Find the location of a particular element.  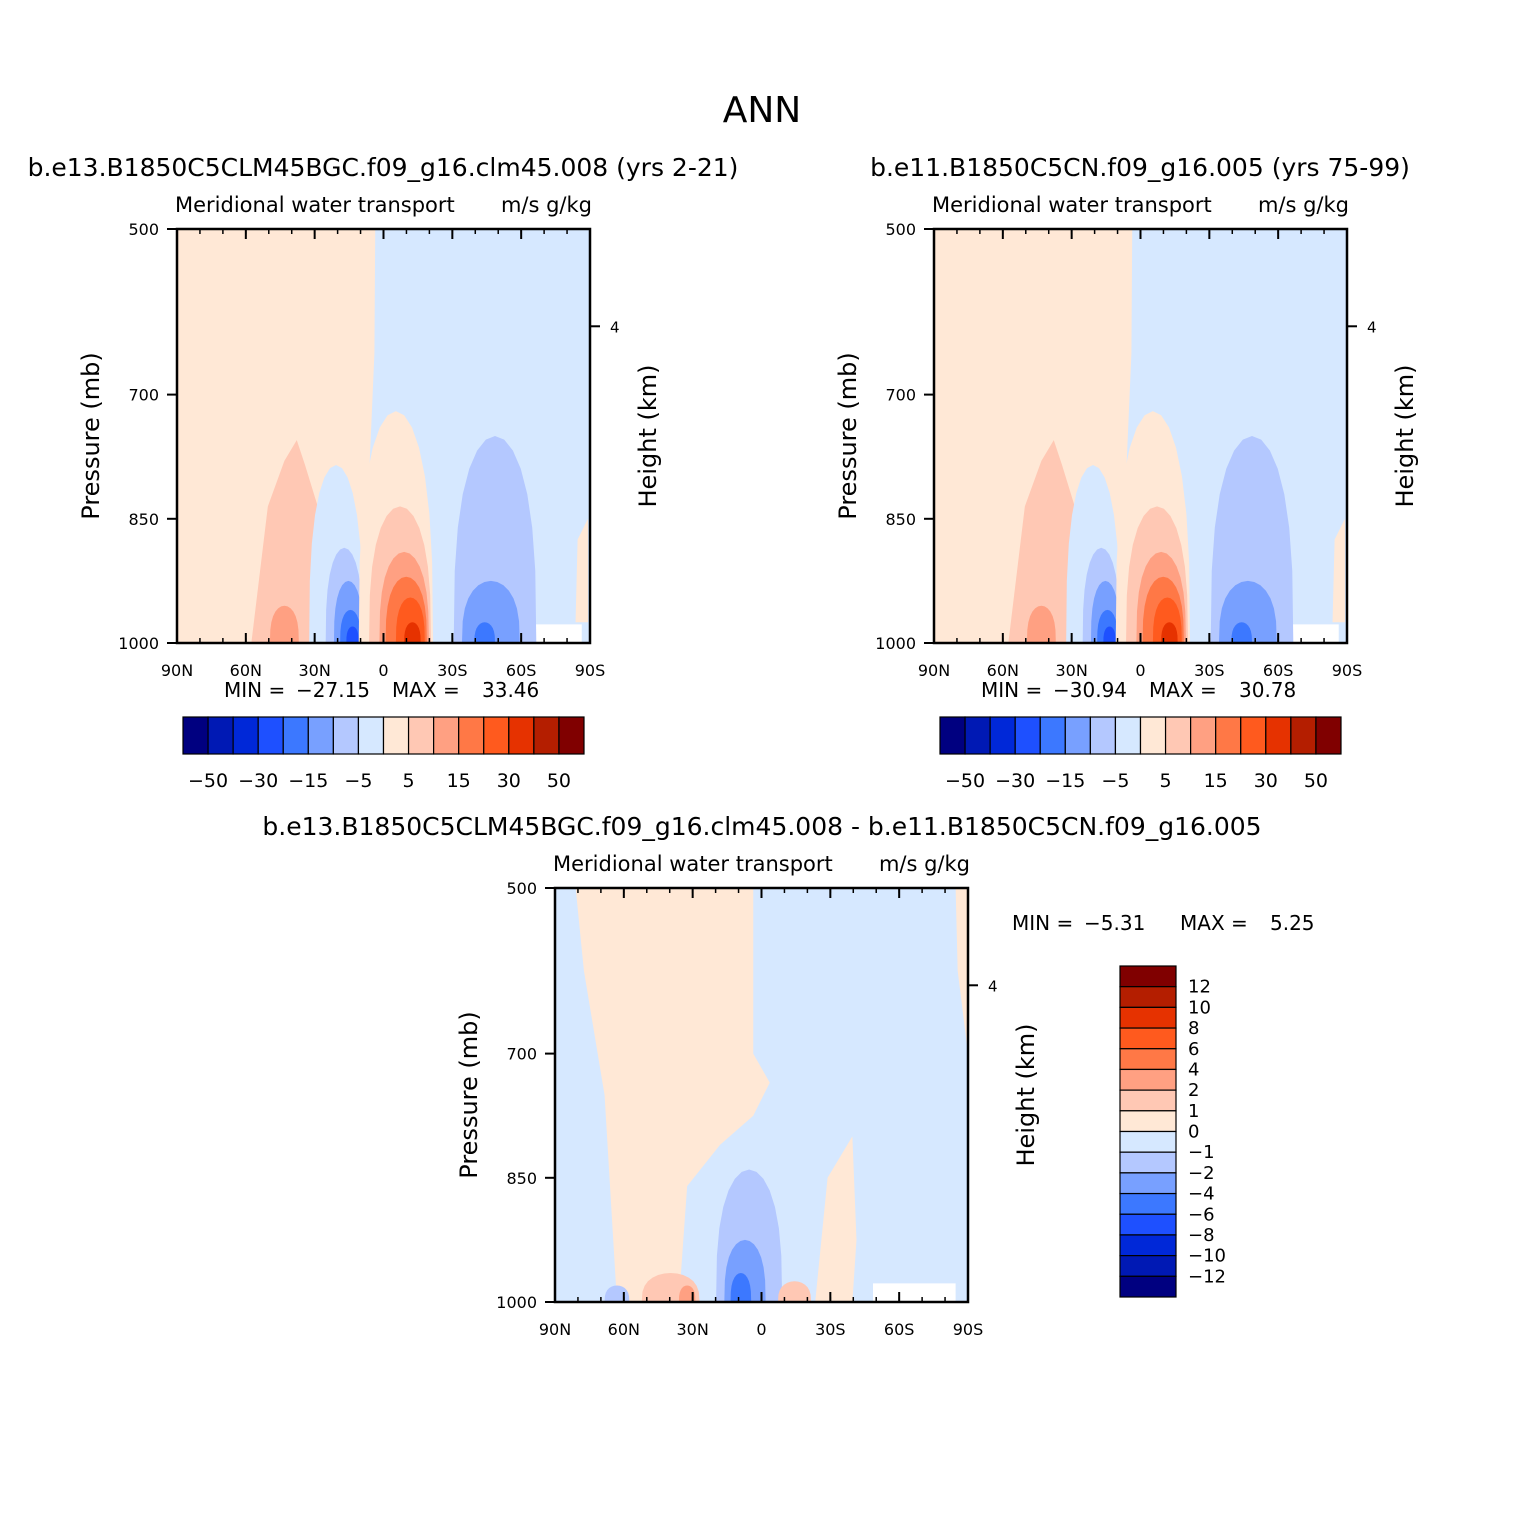

panel-units: m/s g/kg is located at coordinates (546, 205).